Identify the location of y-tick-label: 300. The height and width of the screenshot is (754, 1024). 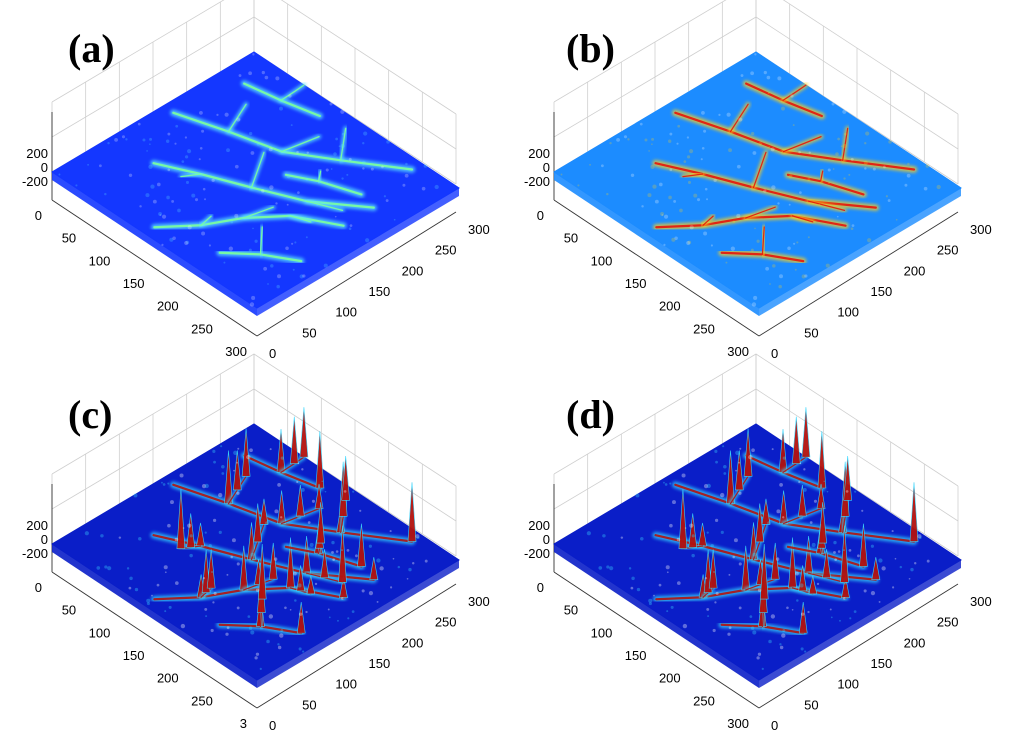
(479, 601).